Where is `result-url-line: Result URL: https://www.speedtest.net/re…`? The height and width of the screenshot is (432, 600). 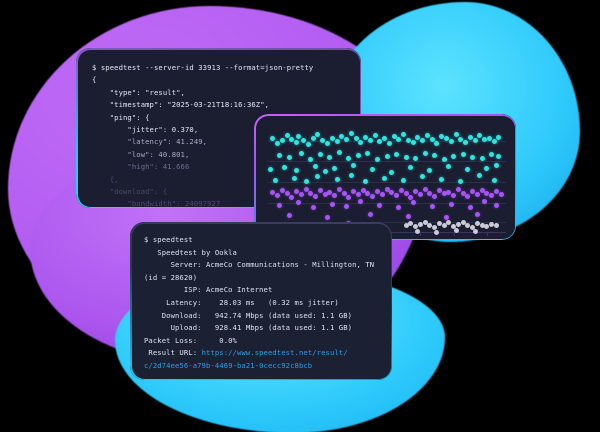 result-url-line: Result URL: https://www.speedtest.net/re… is located at coordinates (264, 353).